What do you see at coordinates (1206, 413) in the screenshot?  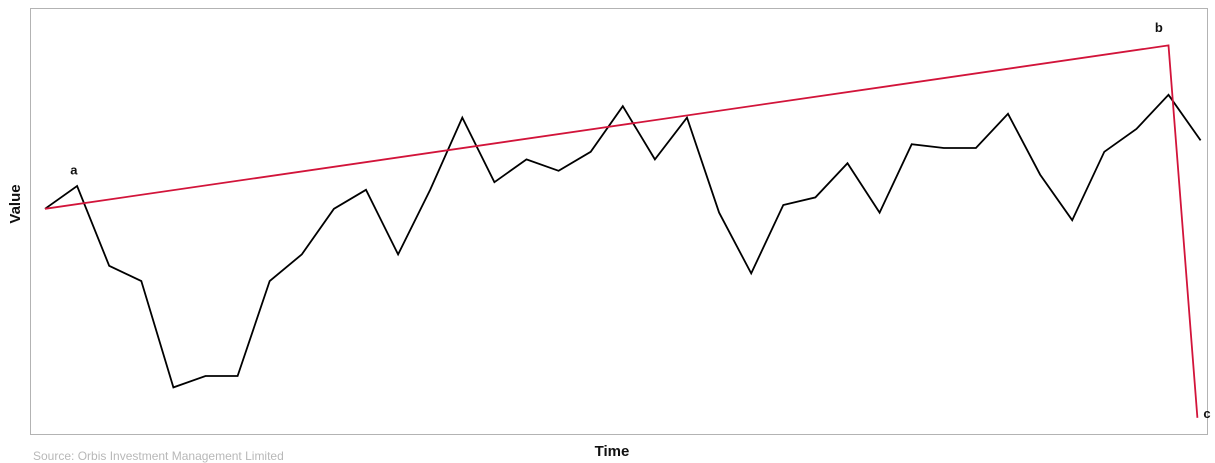 I see `point-label-c: c` at bounding box center [1206, 413].